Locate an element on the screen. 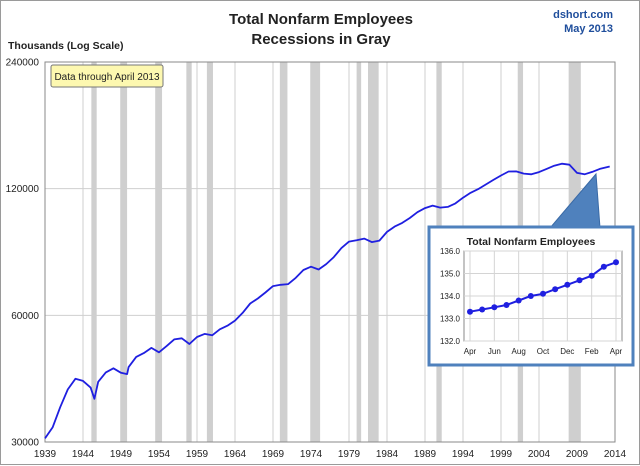 This screenshot has width=640, height=466. inset-x-tick-label: Oct is located at coordinates (543, 351).